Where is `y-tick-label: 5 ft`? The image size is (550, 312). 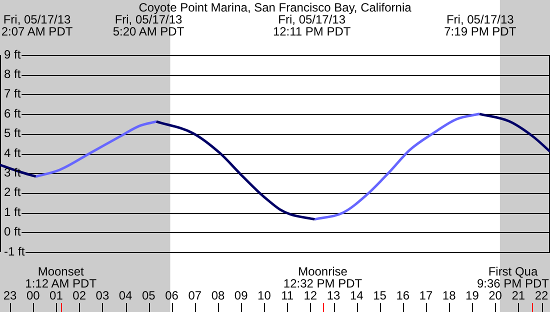
y-tick-label: 5 ft is located at coordinates (13, 133).